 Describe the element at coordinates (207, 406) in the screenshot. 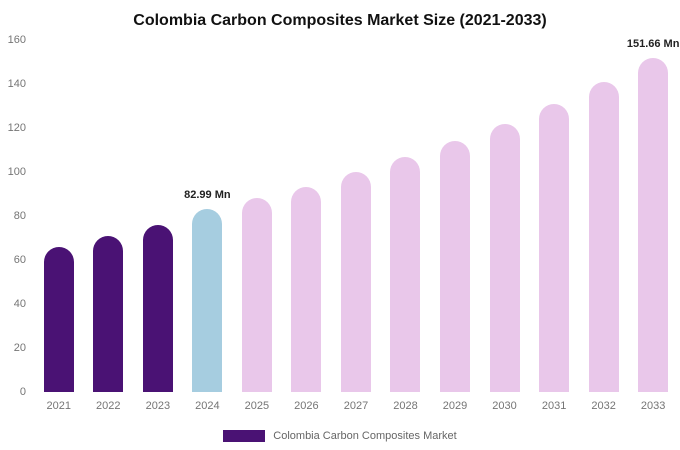

I see `x-tick-2024: 2024` at that location.